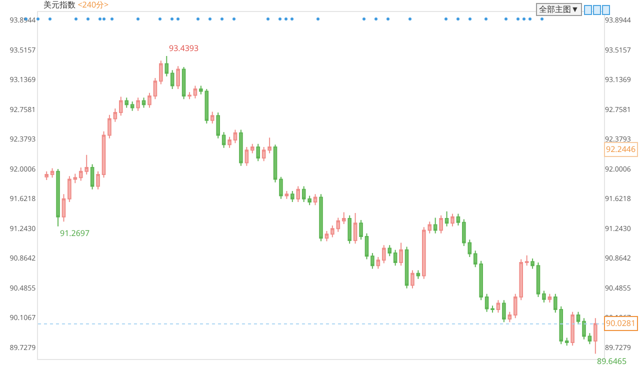  What do you see at coordinates (559, 9) in the screenshot?
I see `annotation: 全部主图▼` at bounding box center [559, 9].